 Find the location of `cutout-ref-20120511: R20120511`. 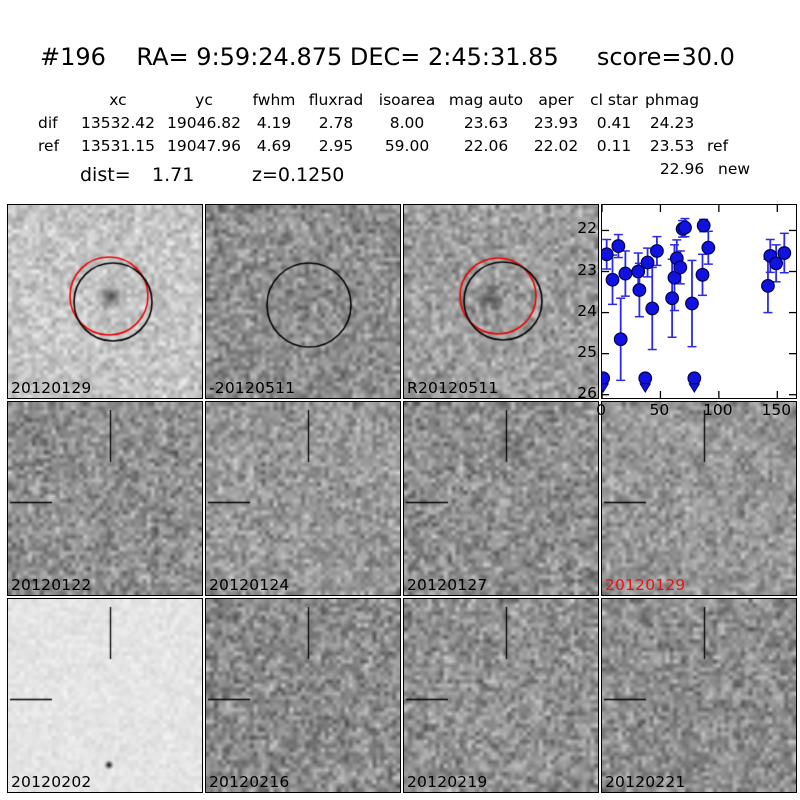

cutout-ref-20120511: R20120511 is located at coordinates (501, 301).